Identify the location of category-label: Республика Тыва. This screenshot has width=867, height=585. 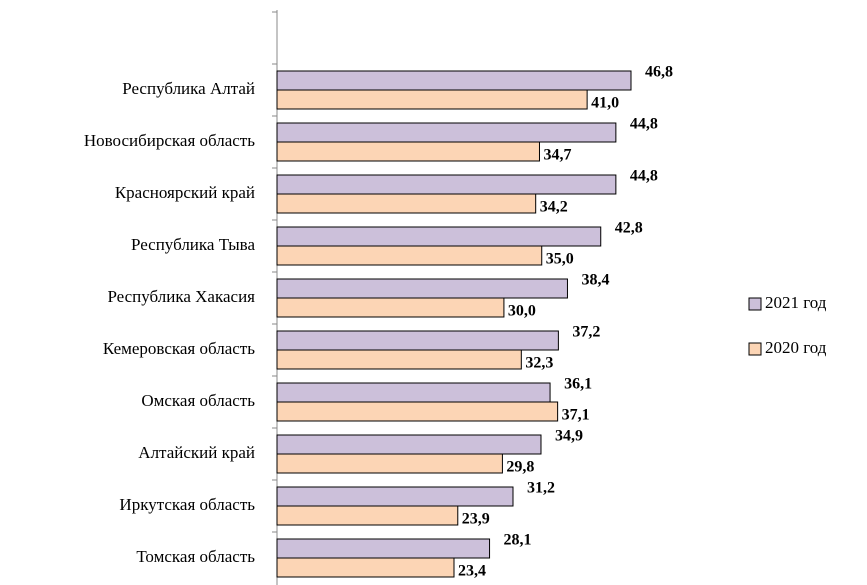
(193, 244).